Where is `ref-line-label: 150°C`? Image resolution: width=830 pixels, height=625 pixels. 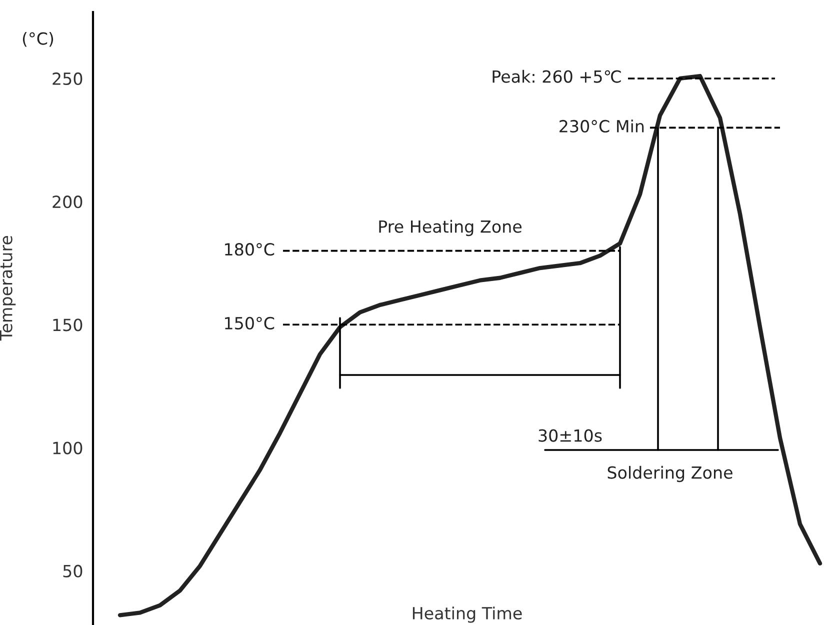 ref-line-label: 150°C is located at coordinates (249, 323).